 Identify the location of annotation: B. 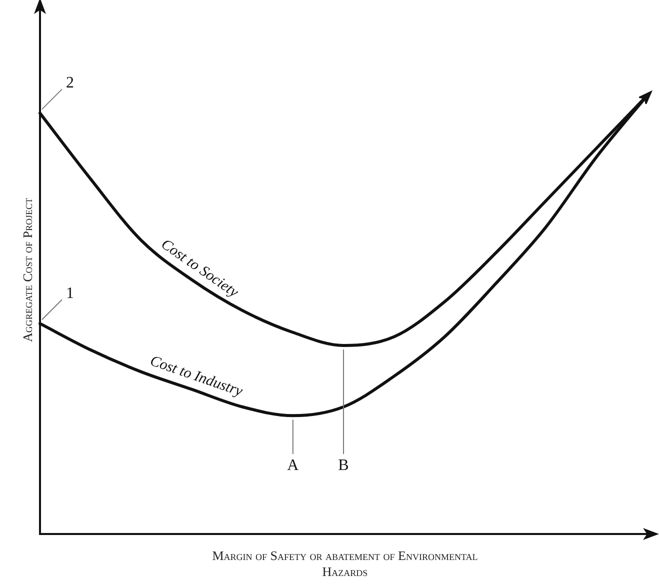
(343, 465).